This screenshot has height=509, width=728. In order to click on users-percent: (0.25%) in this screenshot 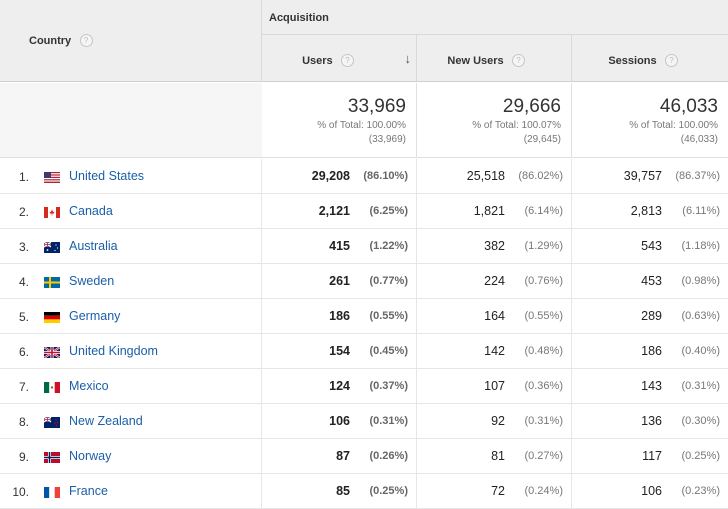, I will do `click(388, 491)`.